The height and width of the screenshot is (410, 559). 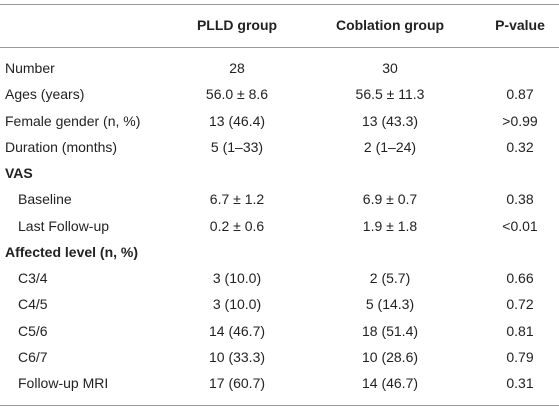 I want to click on cell: 5 (14.3), so click(x=390, y=304).